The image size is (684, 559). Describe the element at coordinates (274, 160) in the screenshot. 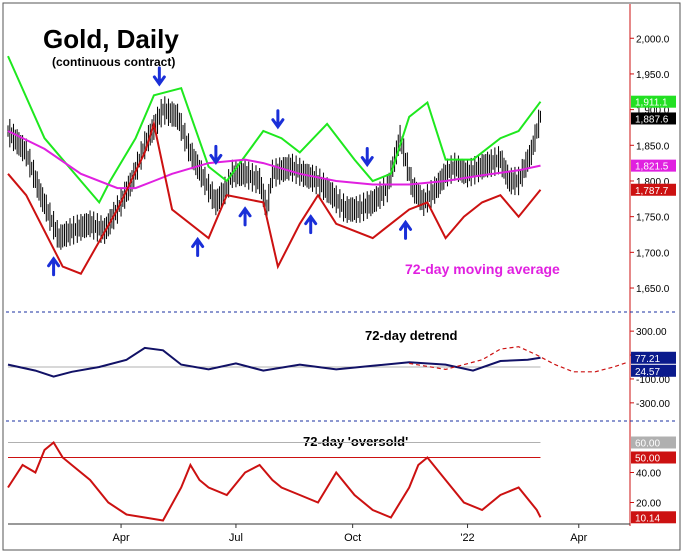

I see `72-day-moving-average-line` at that location.